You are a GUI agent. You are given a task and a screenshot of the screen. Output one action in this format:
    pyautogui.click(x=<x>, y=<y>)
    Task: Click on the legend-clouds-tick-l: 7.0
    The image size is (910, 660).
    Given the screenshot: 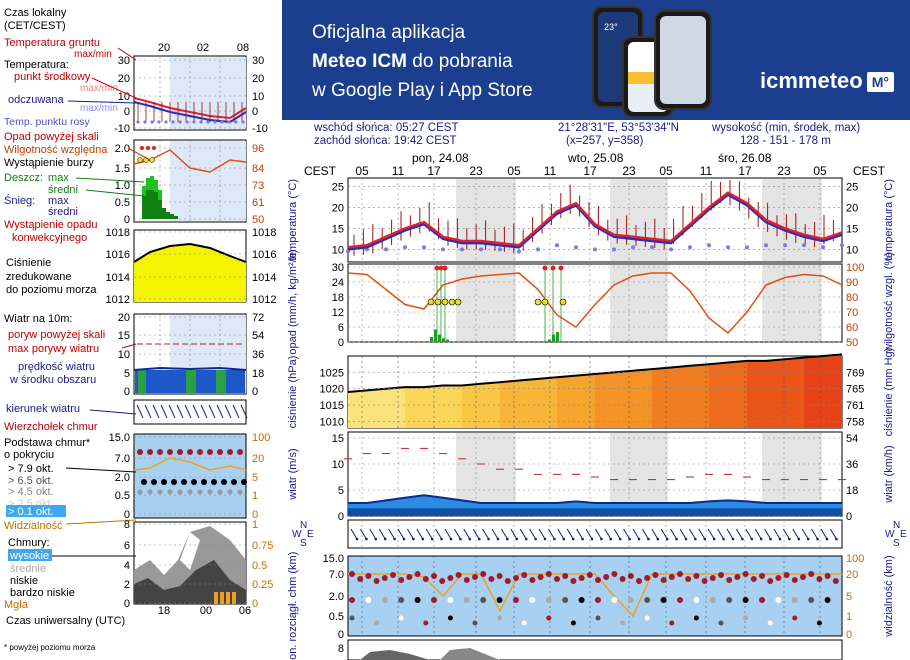 What is the action you would take?
    pyautogui.click(x=122, y=459)
    